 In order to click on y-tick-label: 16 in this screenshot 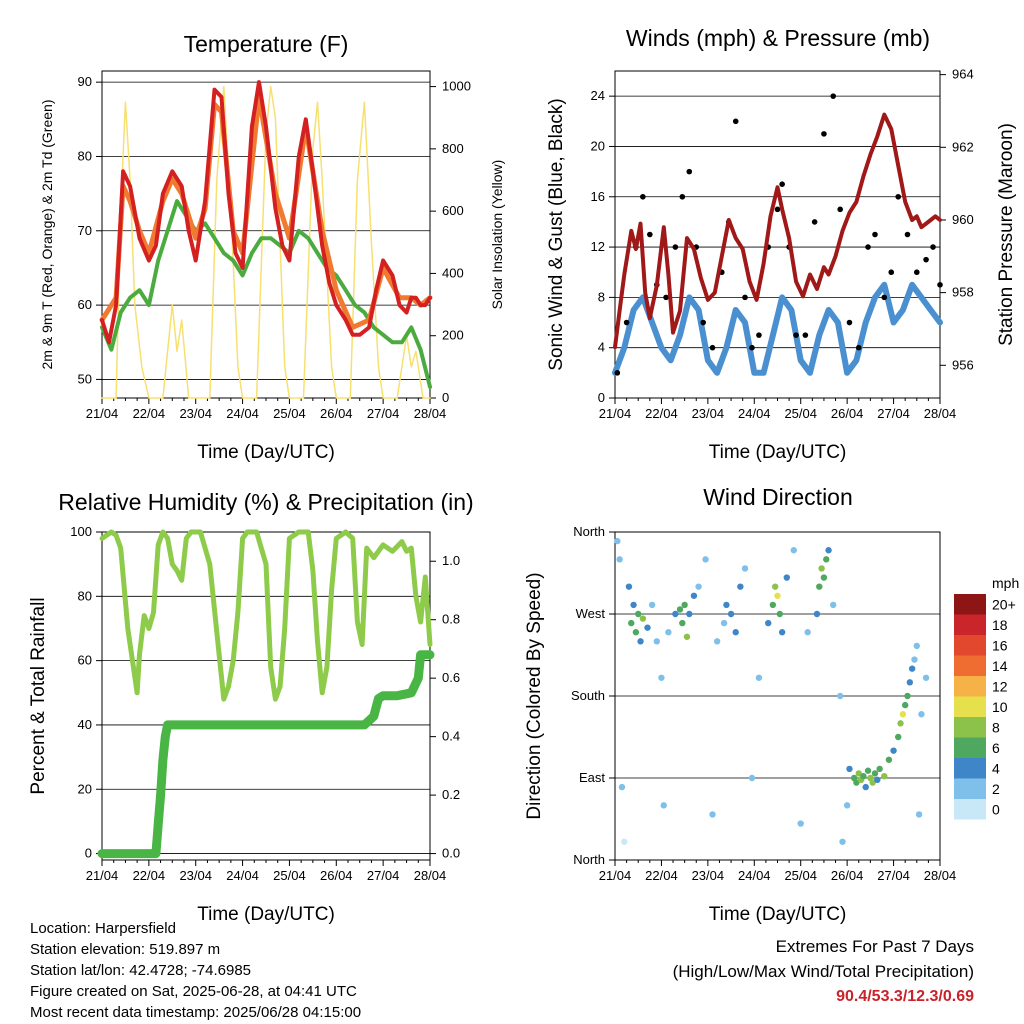, I will do `click(598, 196)`.